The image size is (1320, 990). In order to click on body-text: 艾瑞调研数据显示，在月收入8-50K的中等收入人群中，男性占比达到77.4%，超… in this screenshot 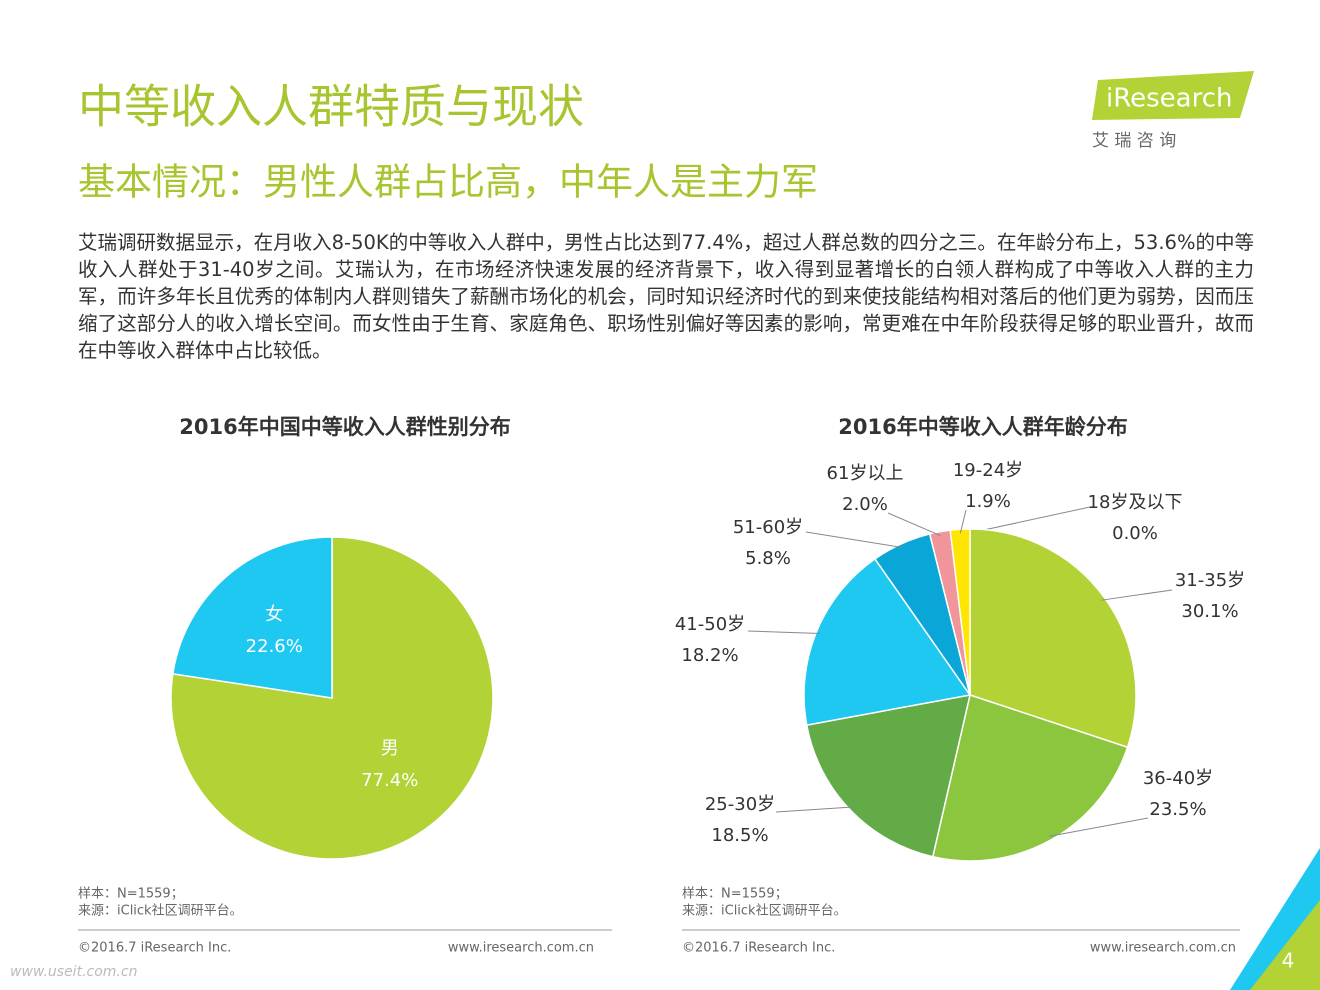, I will do `click(666, 296)`.